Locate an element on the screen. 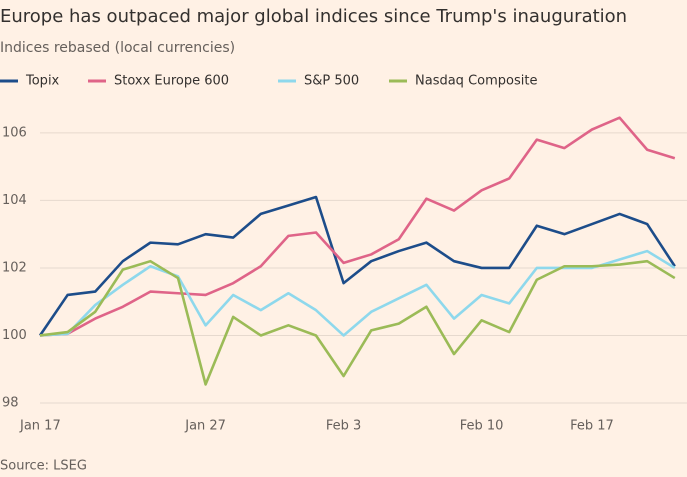 This screenshot has width=687, height=477. chart-subtitle: Indices rebased (local currencies) is located at coordinates (117, 48).